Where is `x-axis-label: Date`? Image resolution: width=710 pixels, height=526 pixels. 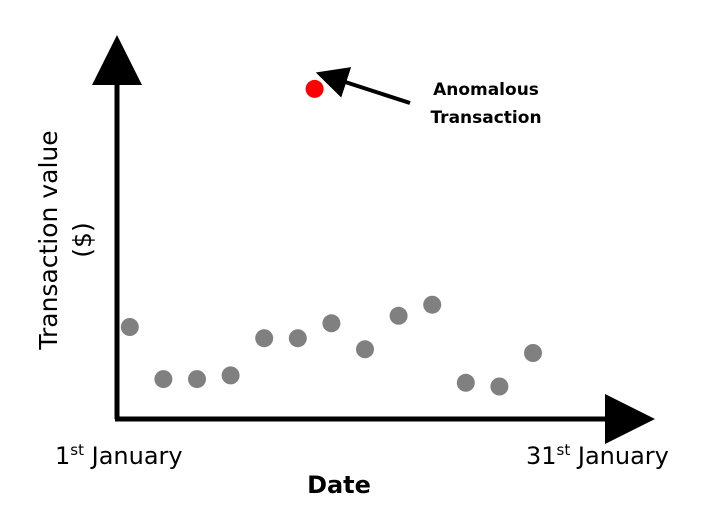
x-axis-label: Date is located at coordinates (339, 485).